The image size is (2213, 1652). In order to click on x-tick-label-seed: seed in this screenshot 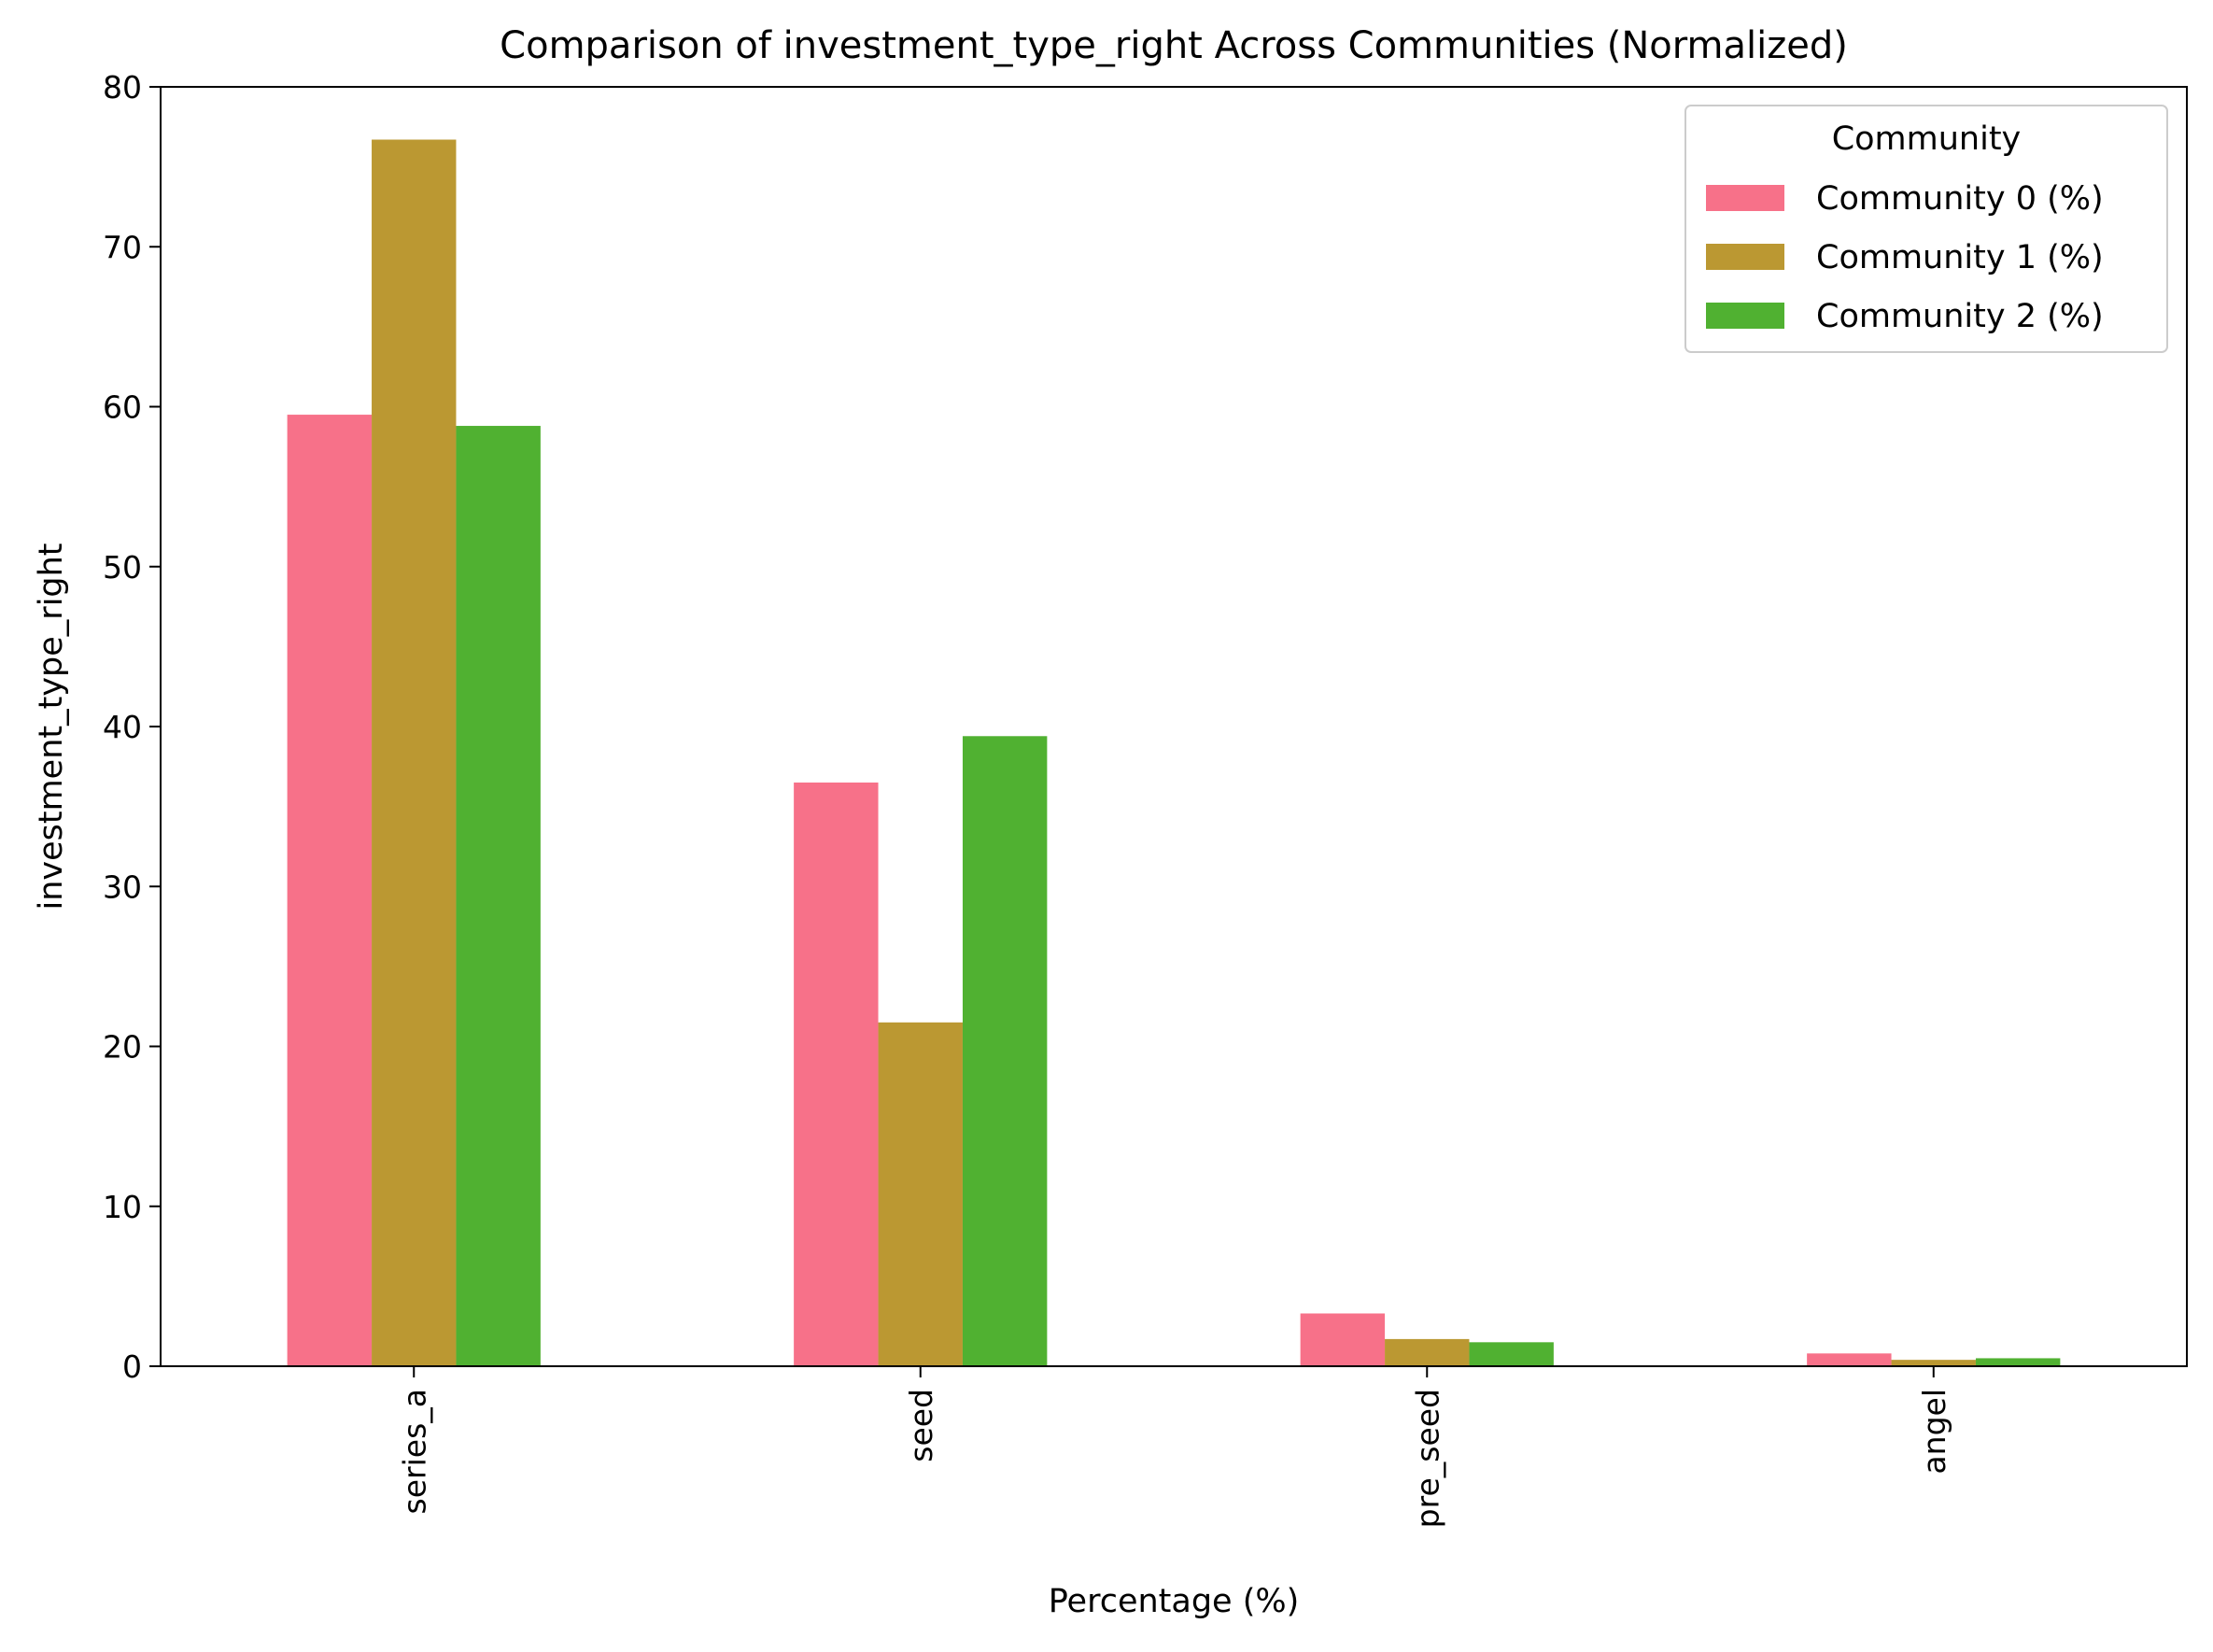, I will do `click(921, 1425)`.